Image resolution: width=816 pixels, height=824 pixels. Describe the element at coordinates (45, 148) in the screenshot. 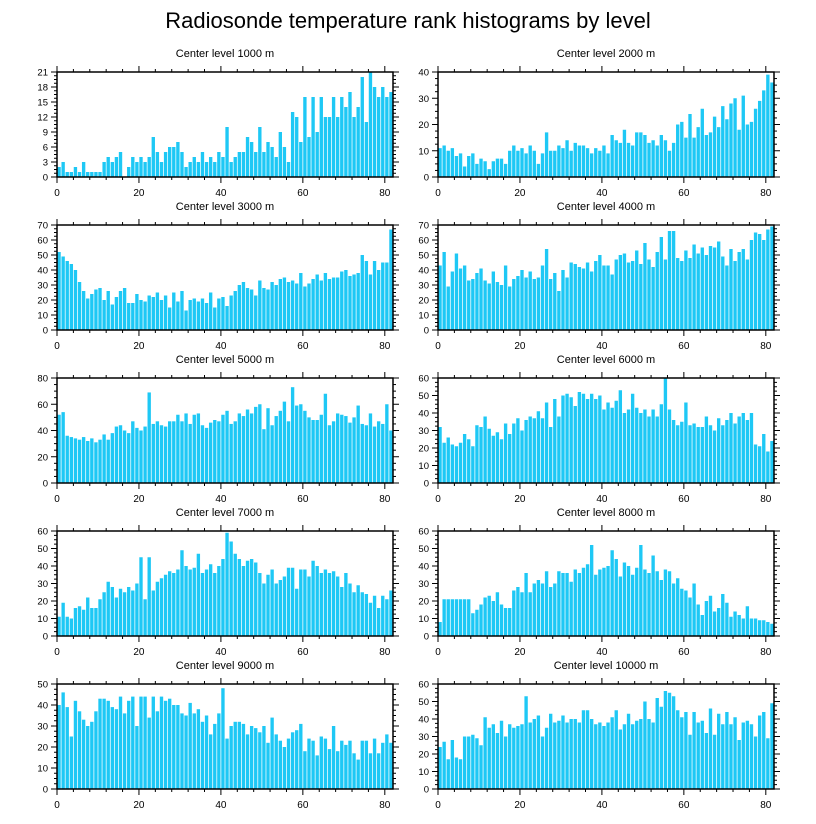

I see `y-tick-label: 6` at that location.